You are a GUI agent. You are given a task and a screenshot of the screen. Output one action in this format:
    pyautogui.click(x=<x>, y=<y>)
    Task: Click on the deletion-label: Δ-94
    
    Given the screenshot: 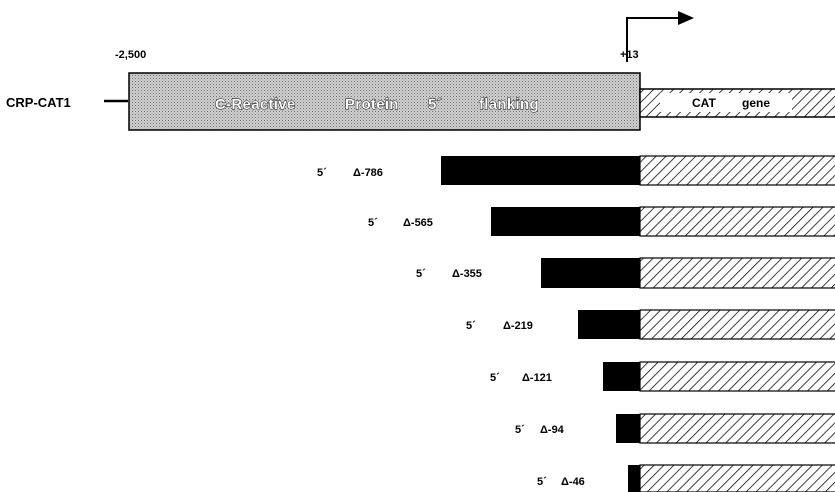 What is the action you would take?
    pyautogui.click(x=552, y=430)
    